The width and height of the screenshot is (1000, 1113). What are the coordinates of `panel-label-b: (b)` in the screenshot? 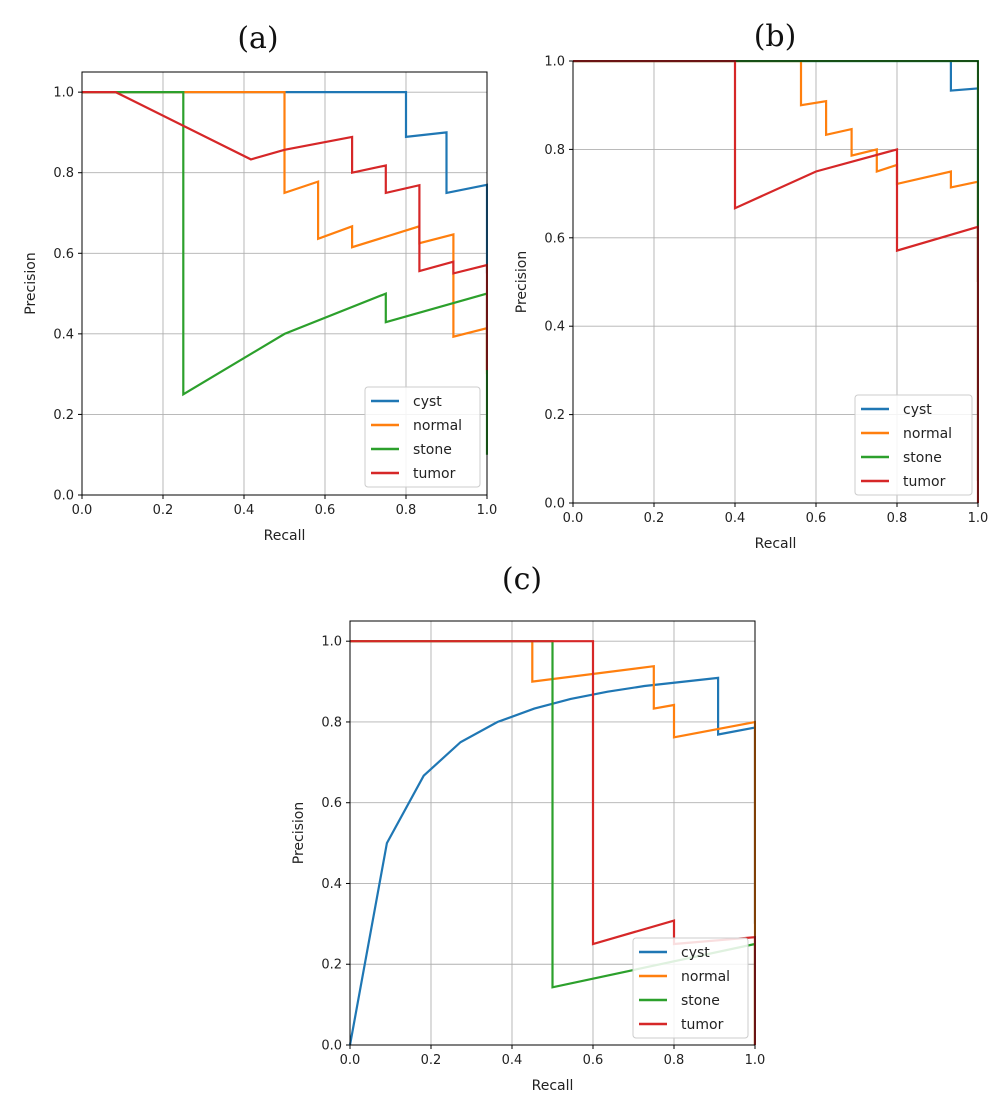 It's located at (775, 36).